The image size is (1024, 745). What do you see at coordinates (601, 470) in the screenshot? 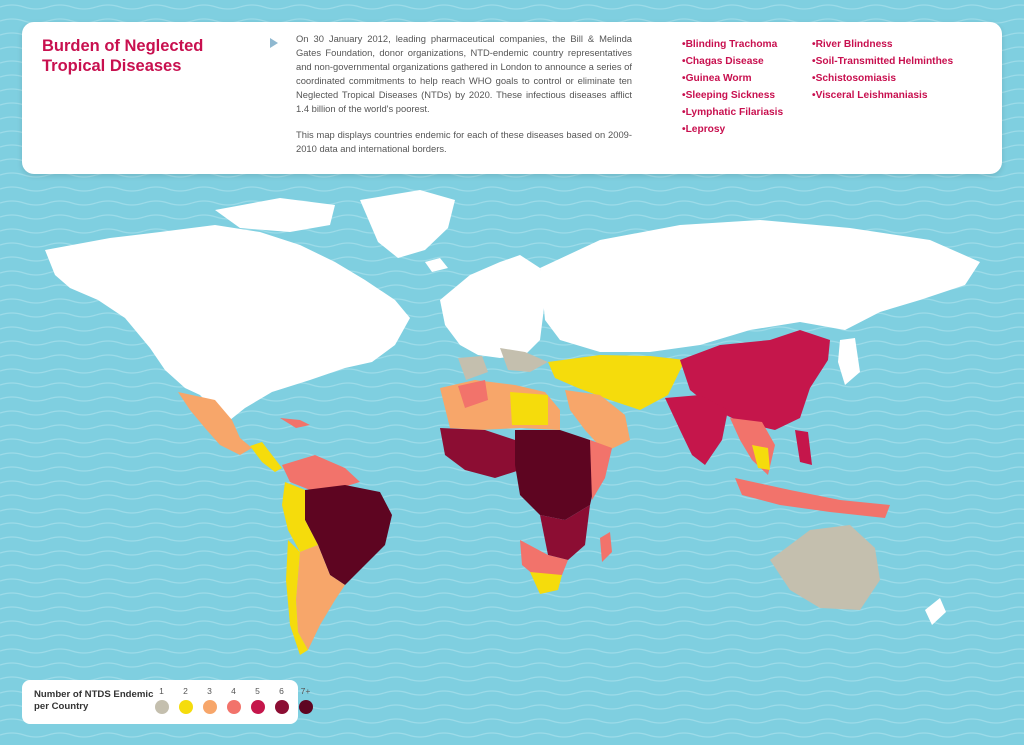
I see `region-horn-africa` at bounding box center [601, 470].